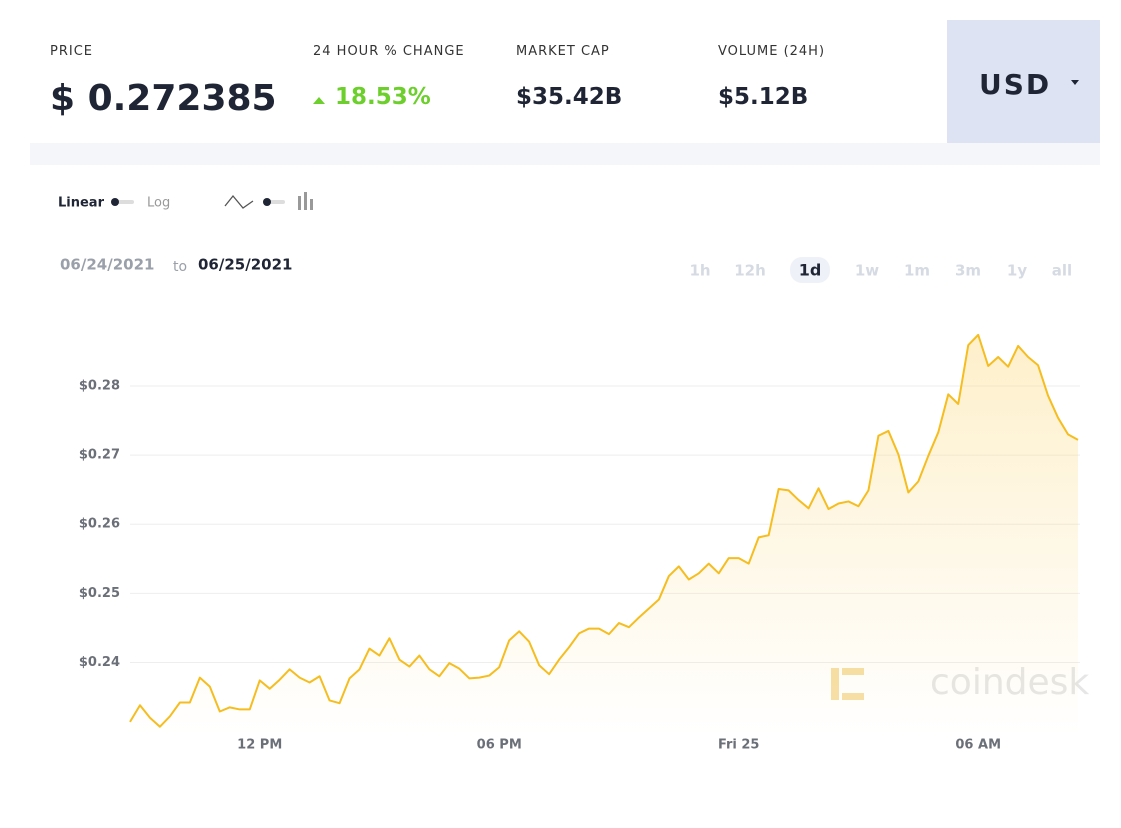 Image resolution: width=1121 pixels, height=828 pixels. What do you see at coordinates (1075, 82) in the screenshot?
I see `caret` at bounding box center [1075, 82].